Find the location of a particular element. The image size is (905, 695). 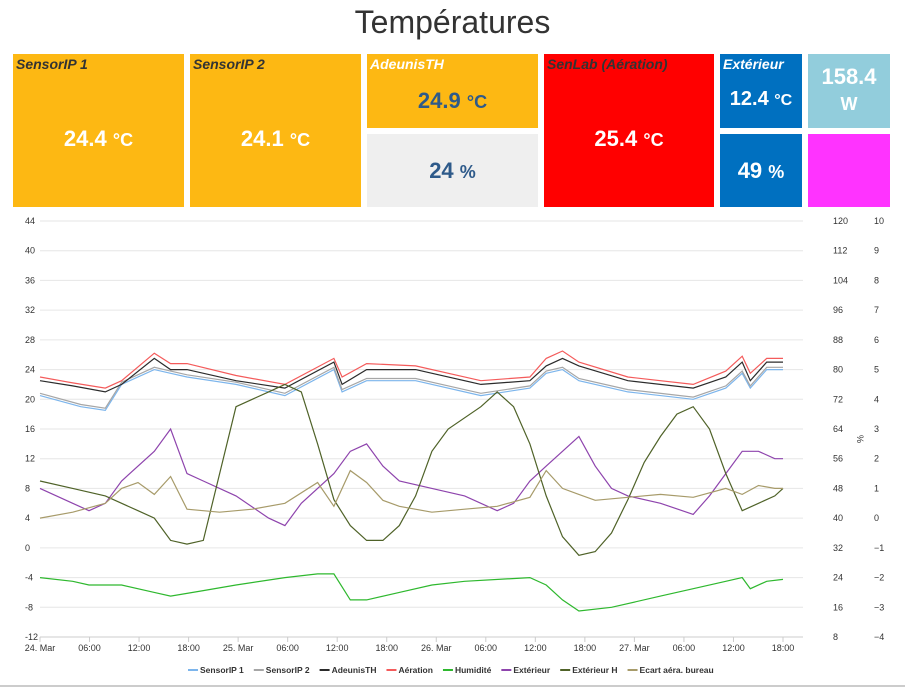

y-right1-tick-label: 96 is located at coordinates (838, 310).